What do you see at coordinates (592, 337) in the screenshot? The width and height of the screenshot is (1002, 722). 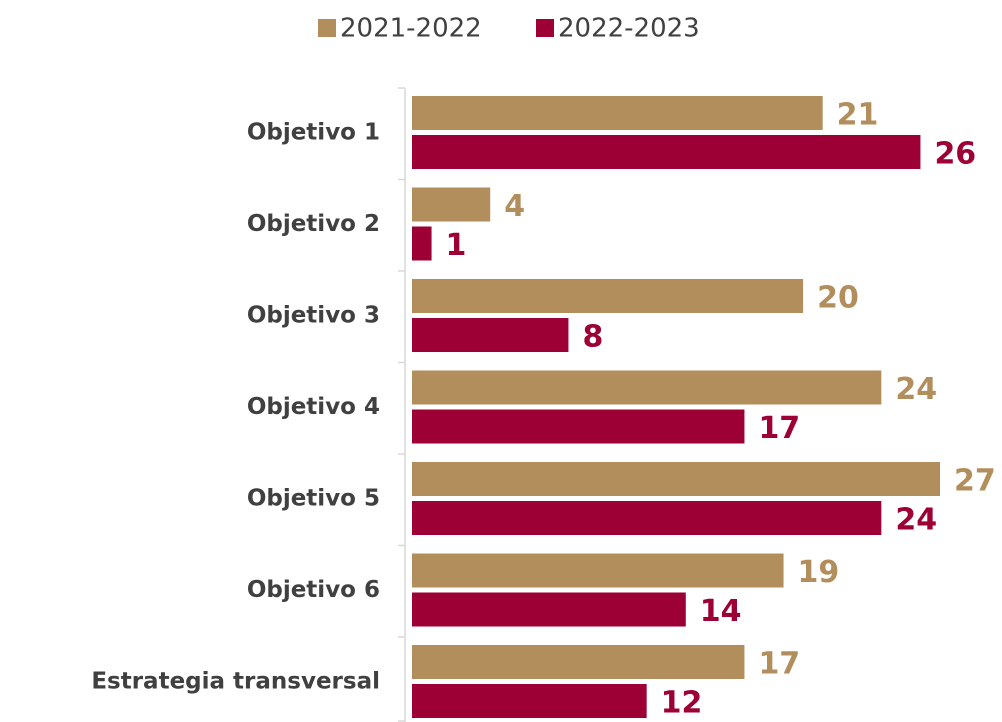 I see `value-label: 8` at bounding box center [592, 337].